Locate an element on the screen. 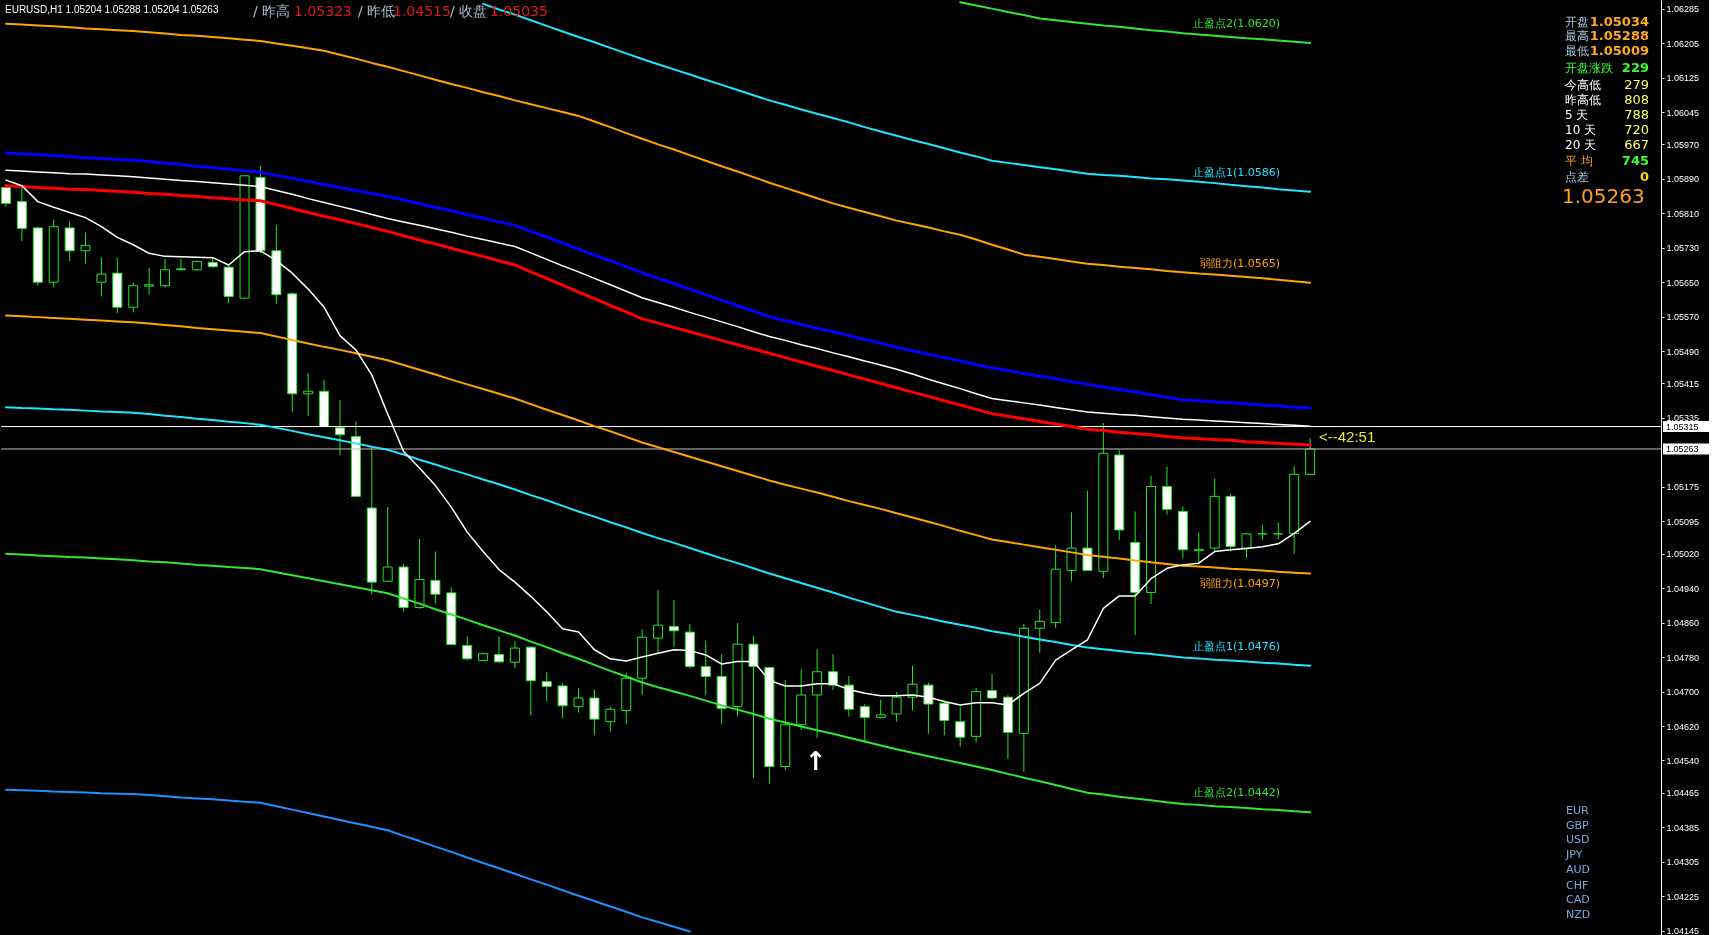 The height and width of the screenshot is (935, 1713). text: 昨高低 is located at coordinates (1583, 99).